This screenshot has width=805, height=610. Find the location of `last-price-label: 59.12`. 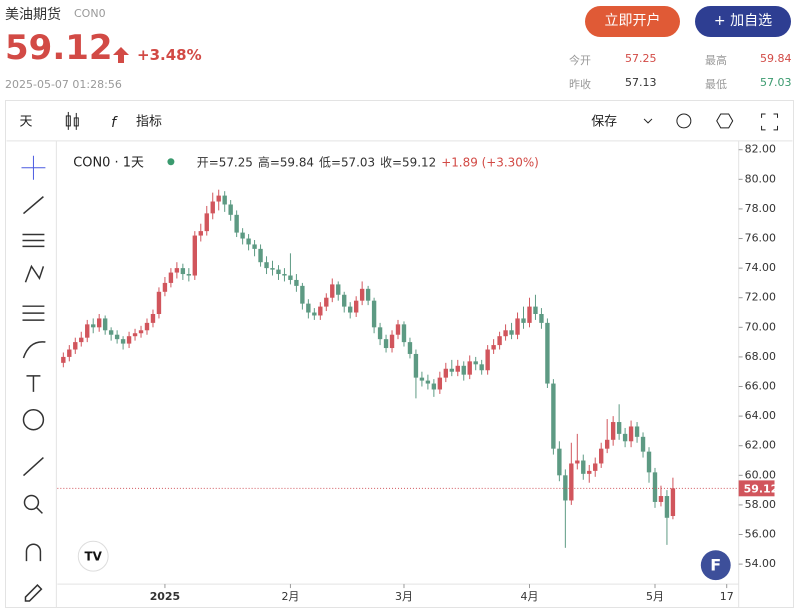

last-price-label: 59.12 is located at coordinates (761, 488).